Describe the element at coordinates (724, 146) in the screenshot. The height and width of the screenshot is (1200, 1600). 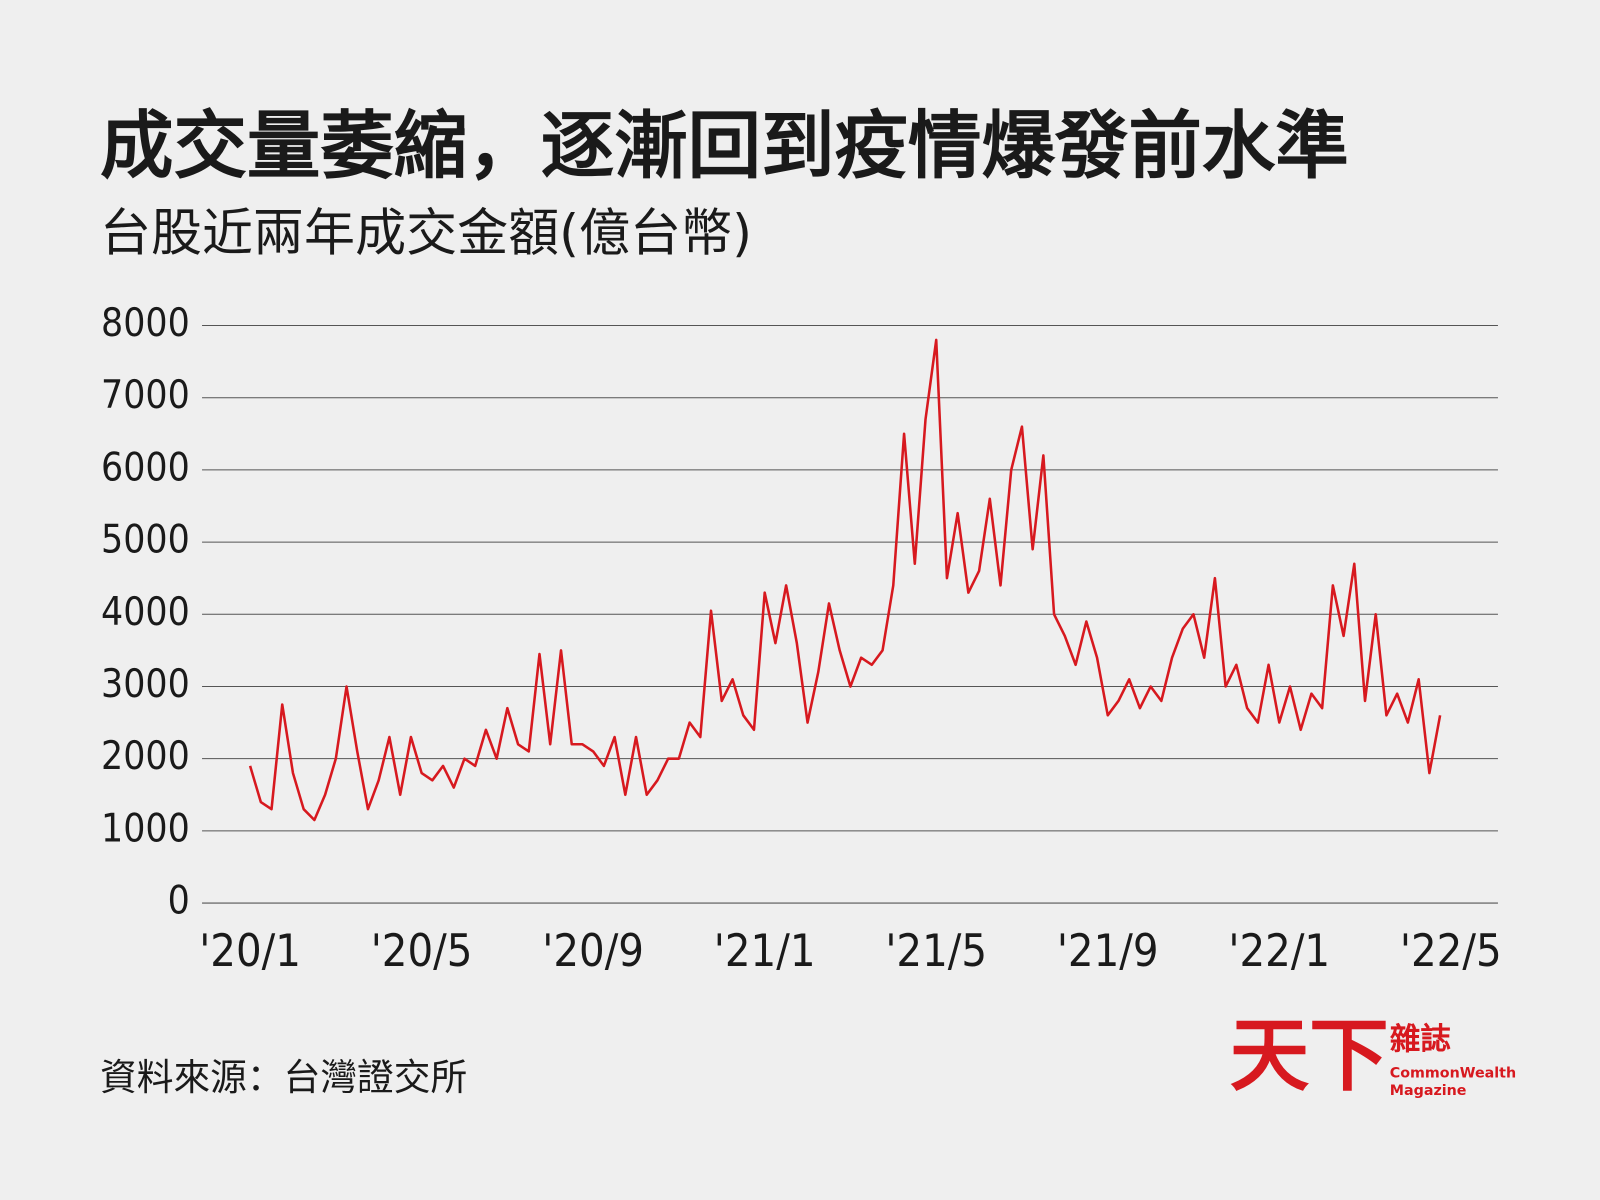
I see `chart-title: 成交量萎縮，逐漸回到疫情爆發前水準` at that location.